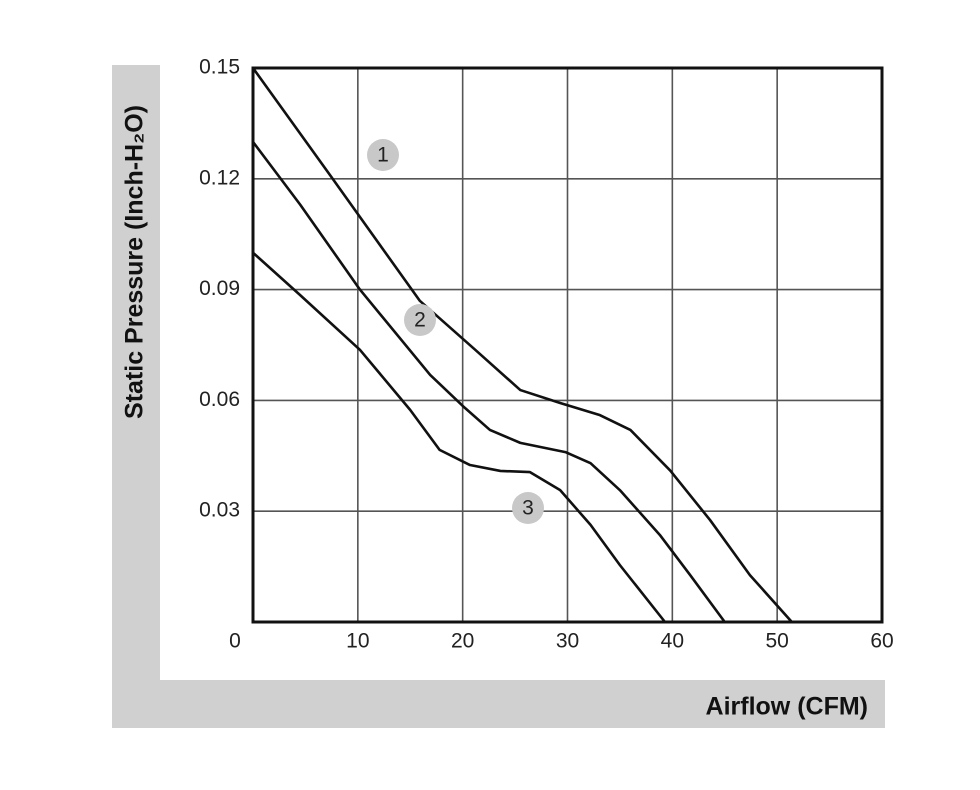 Image resolution: width=980 pixels, height=790 pixels. I want to click on series-badge: 1, so click(383, 155).